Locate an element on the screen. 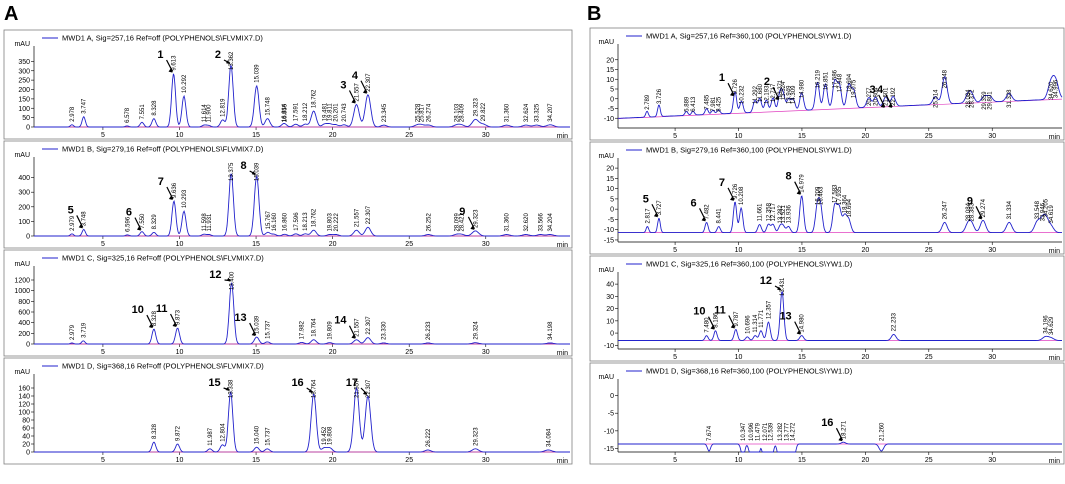  peak-label: 29.274 is located at coordinates (984, 207).